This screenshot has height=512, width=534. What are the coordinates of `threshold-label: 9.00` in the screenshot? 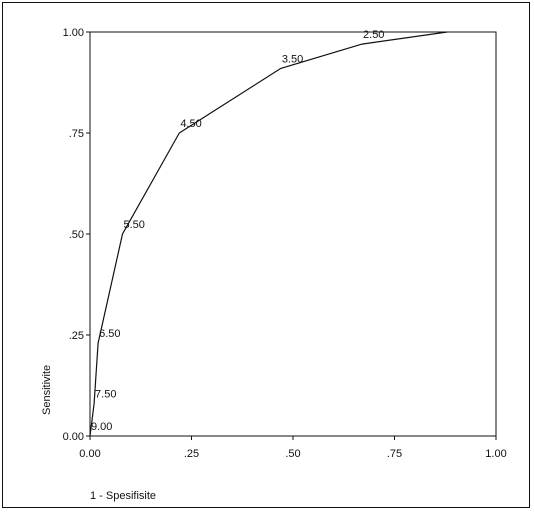 It's located at (101, 427).